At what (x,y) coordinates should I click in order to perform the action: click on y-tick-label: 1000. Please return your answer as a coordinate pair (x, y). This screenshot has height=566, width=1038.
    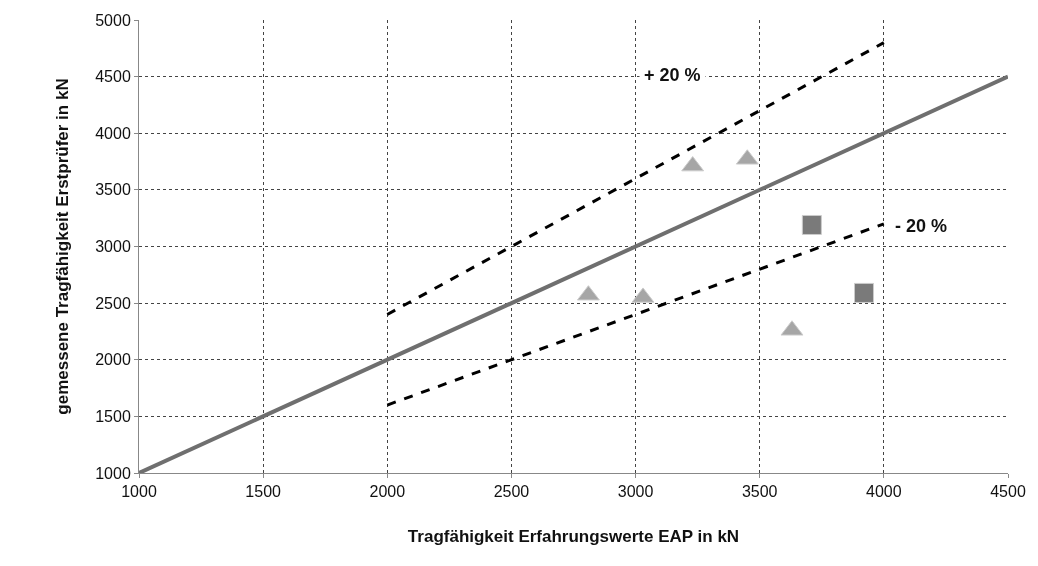
    Looking at the image, I should click on (113, 473).